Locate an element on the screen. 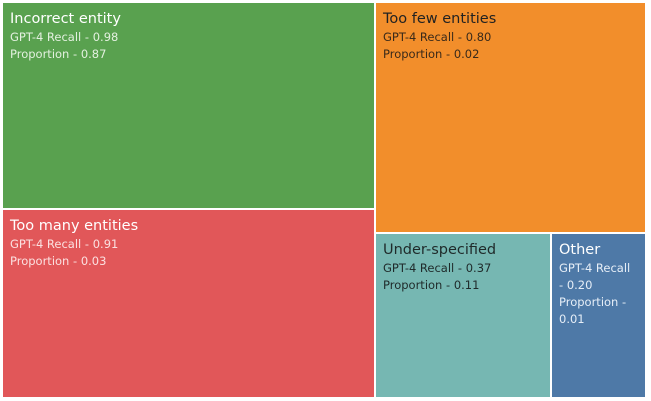  proportion-value: 0.01 is located at coordinates (572, 319).